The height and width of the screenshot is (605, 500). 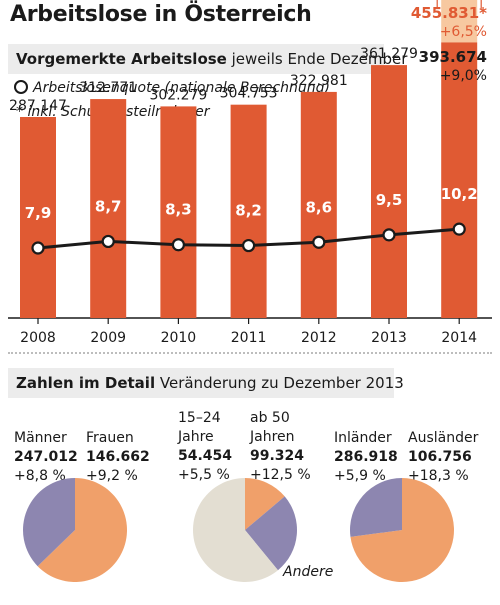 I want to click on bar-2009, so click(x=108, y=208).